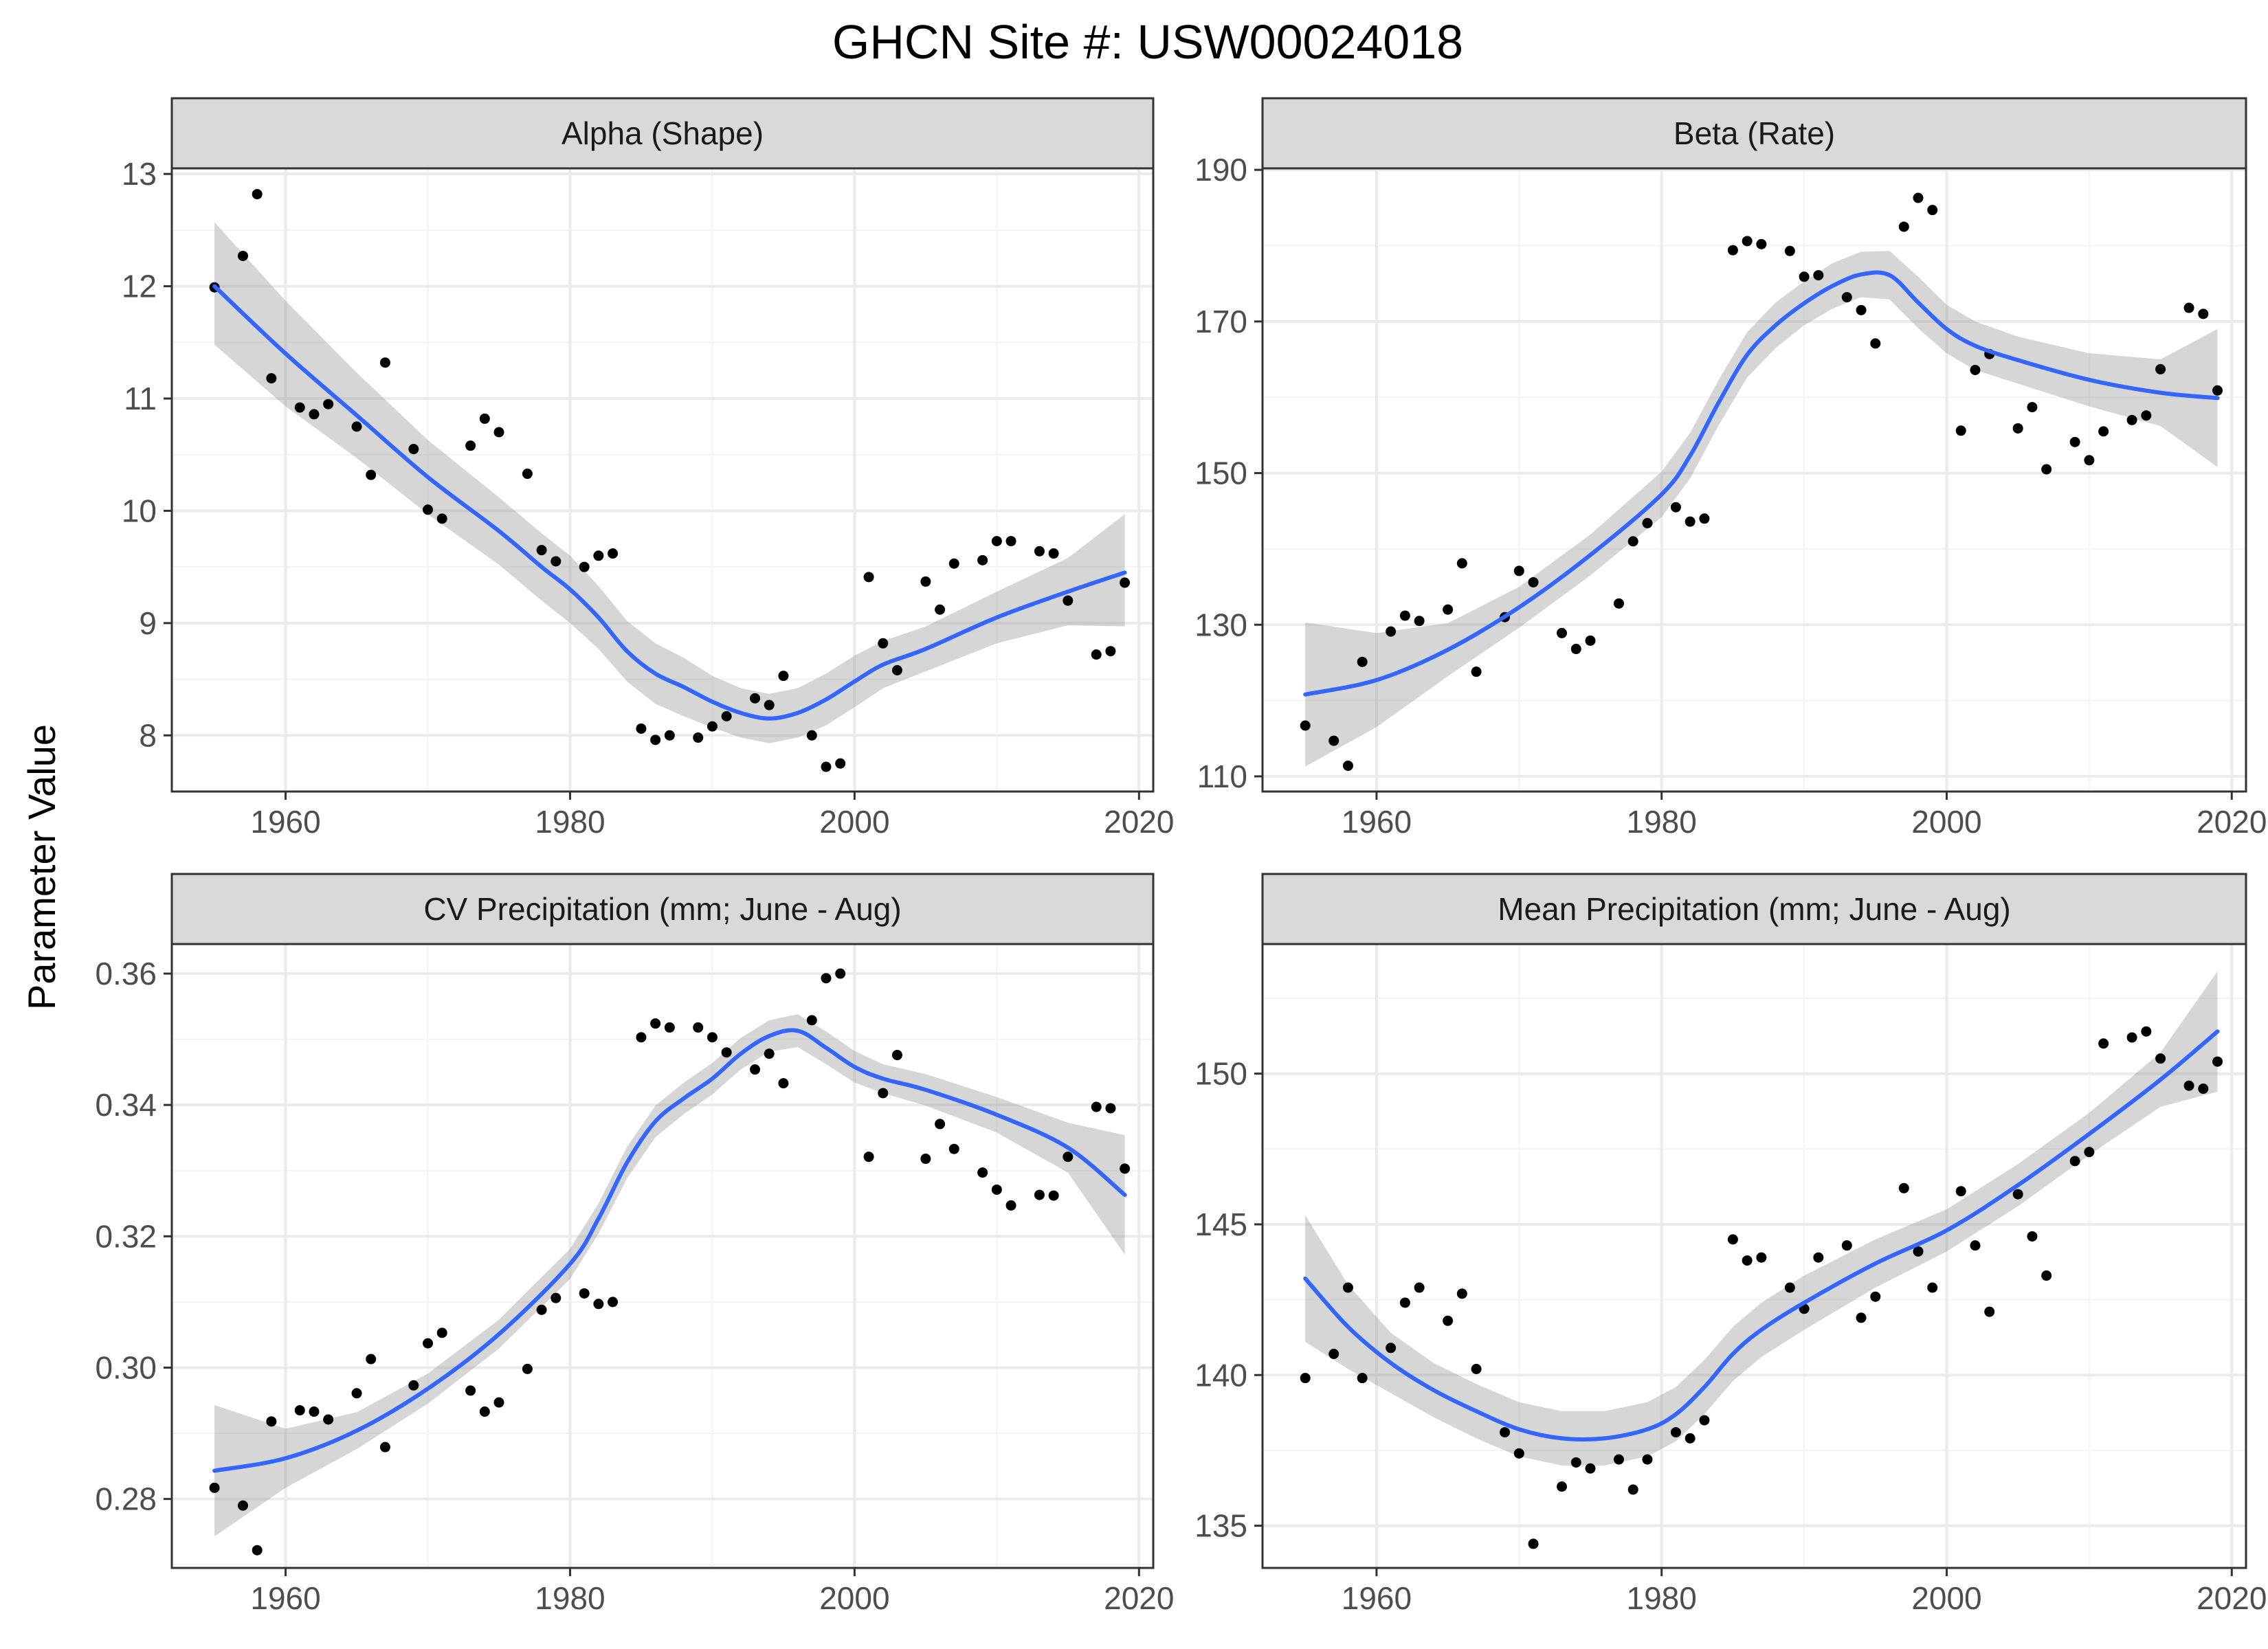 Image resolution: width=2268 pixels, height=1649 pixels. What do you see at coordinates (669, 482) in the screenshot?
I see `confidence-ribbon` at bounding box center [669, 482].